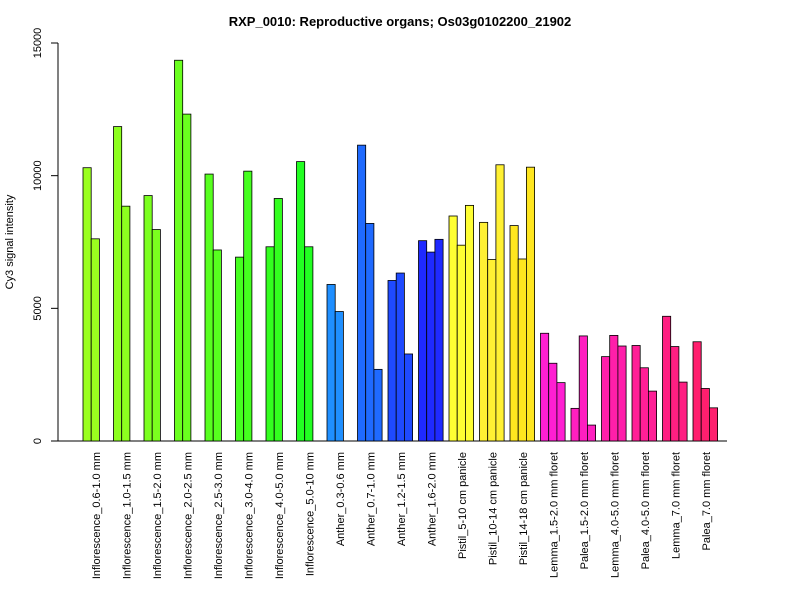 This screenshot has width=800, height=600. Describe the element at coordinates (524, 508) in the screenshot. I see `x-tick-label: Pistil_14-18 cm panicle` at that location.